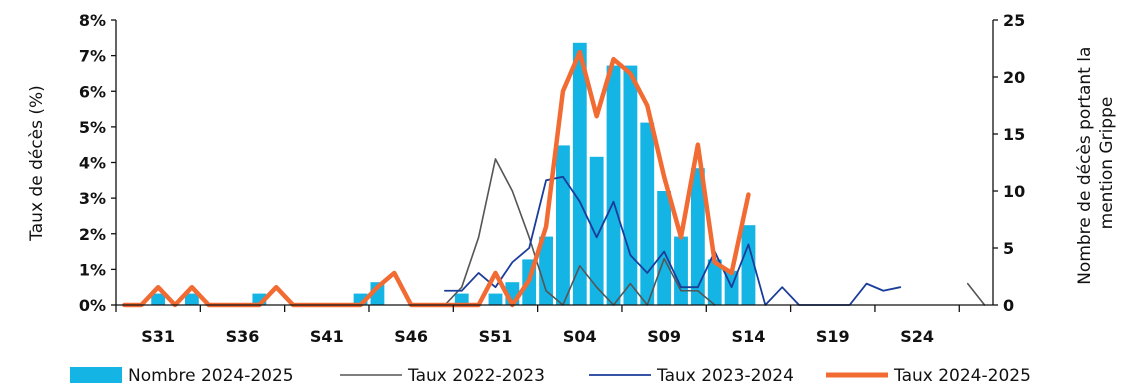 This screenshot has height=390, width=1129. Describe the element at coordinates (92, 127) in the screenshot. I see `left-tick-label: 5%` at that location.